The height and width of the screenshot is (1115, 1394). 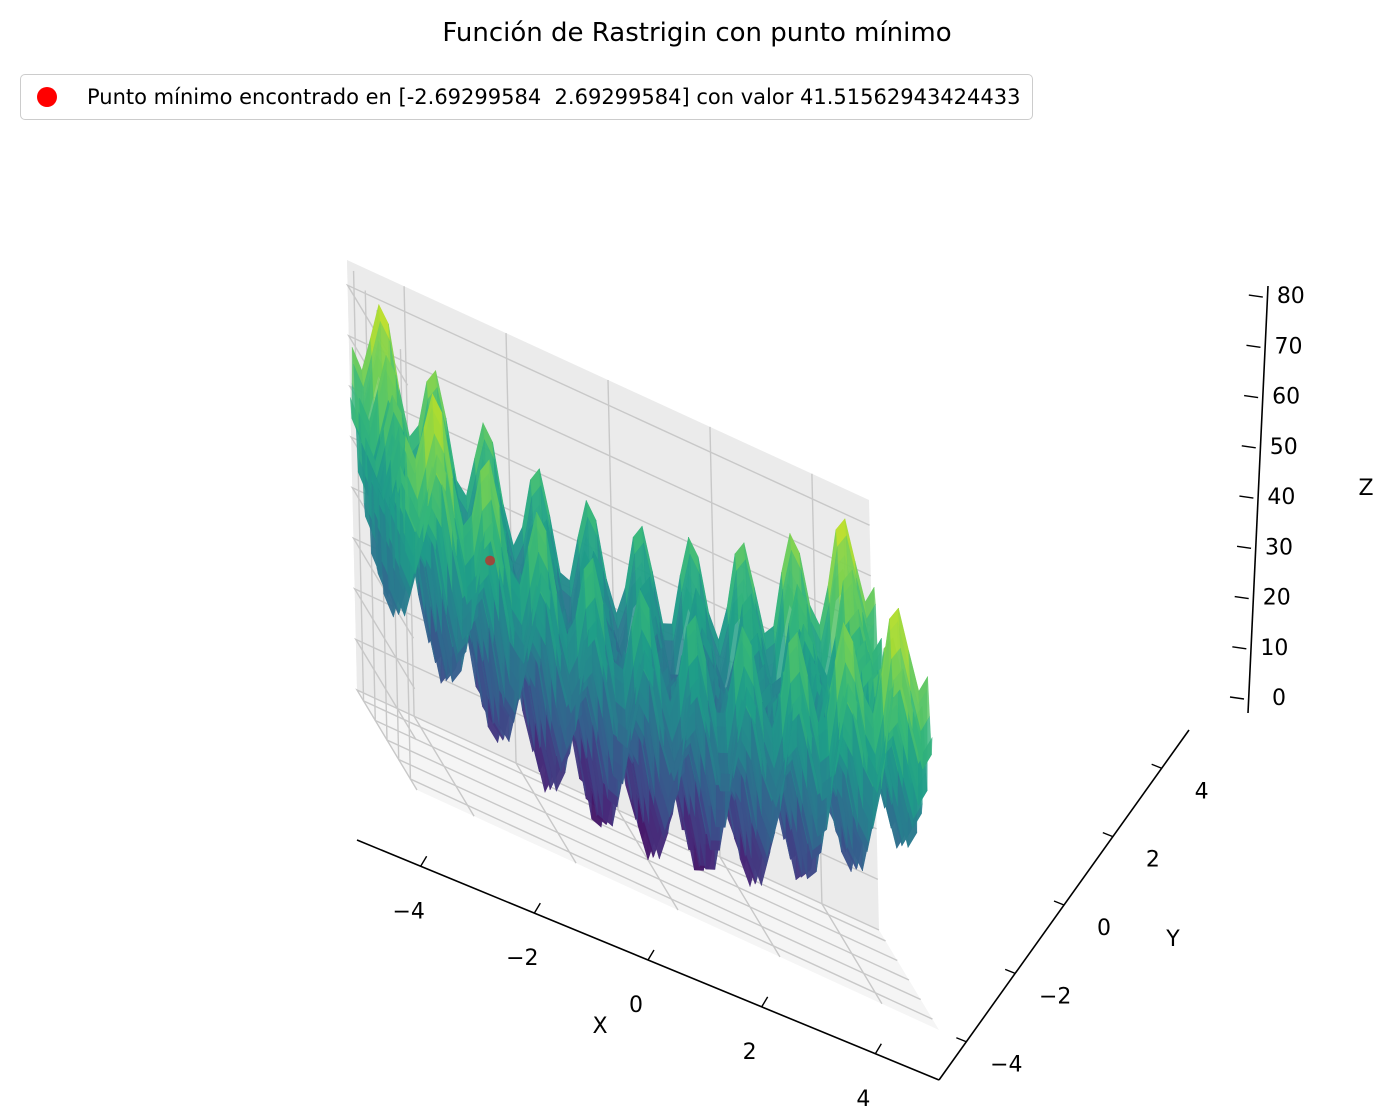 What do you see at coordinates (599, 1026) in the screenshot?
I see `x-axis-label: X` at bounding box center [599, 1026].